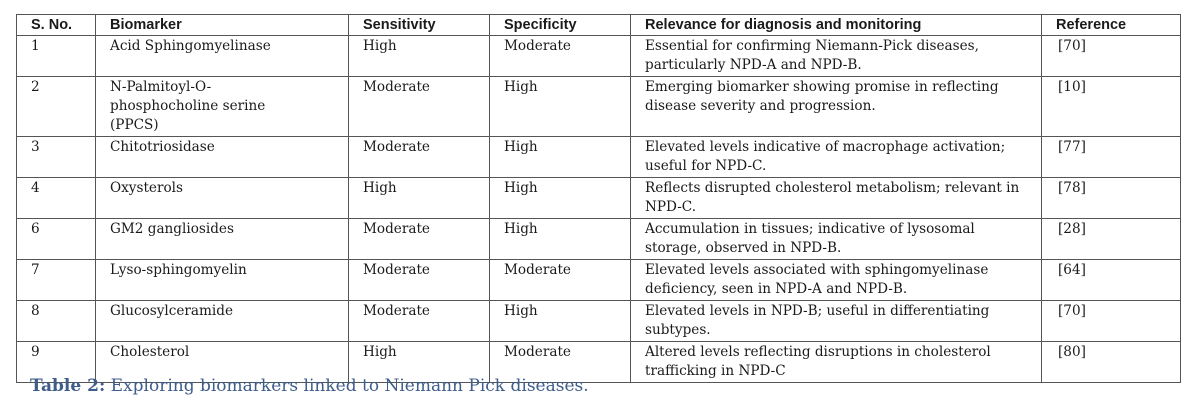 The image size is (1196, 412). I want to click on cell-serial-number: 2, so click(56, 106).